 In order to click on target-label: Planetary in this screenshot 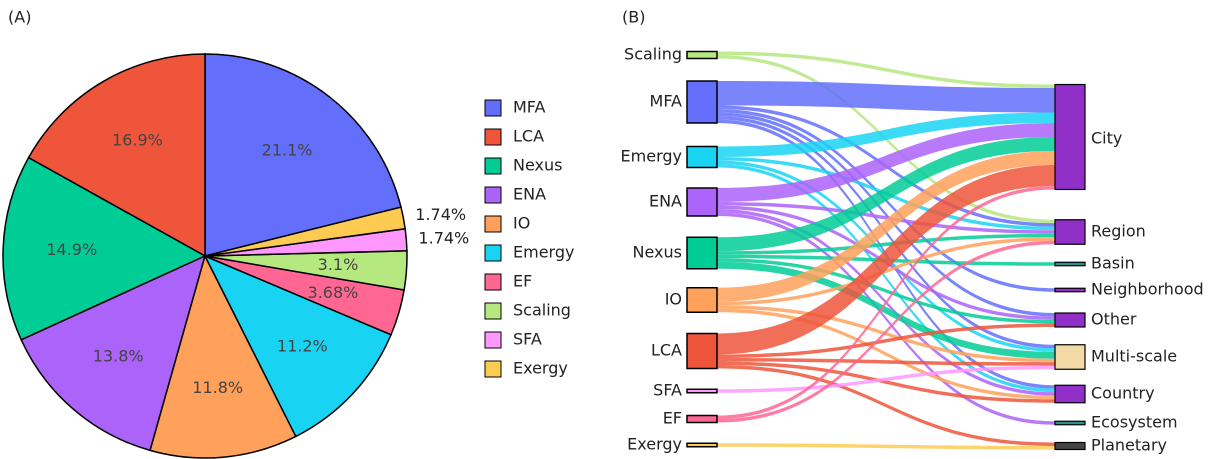, I will do `click(1129, 445)`.